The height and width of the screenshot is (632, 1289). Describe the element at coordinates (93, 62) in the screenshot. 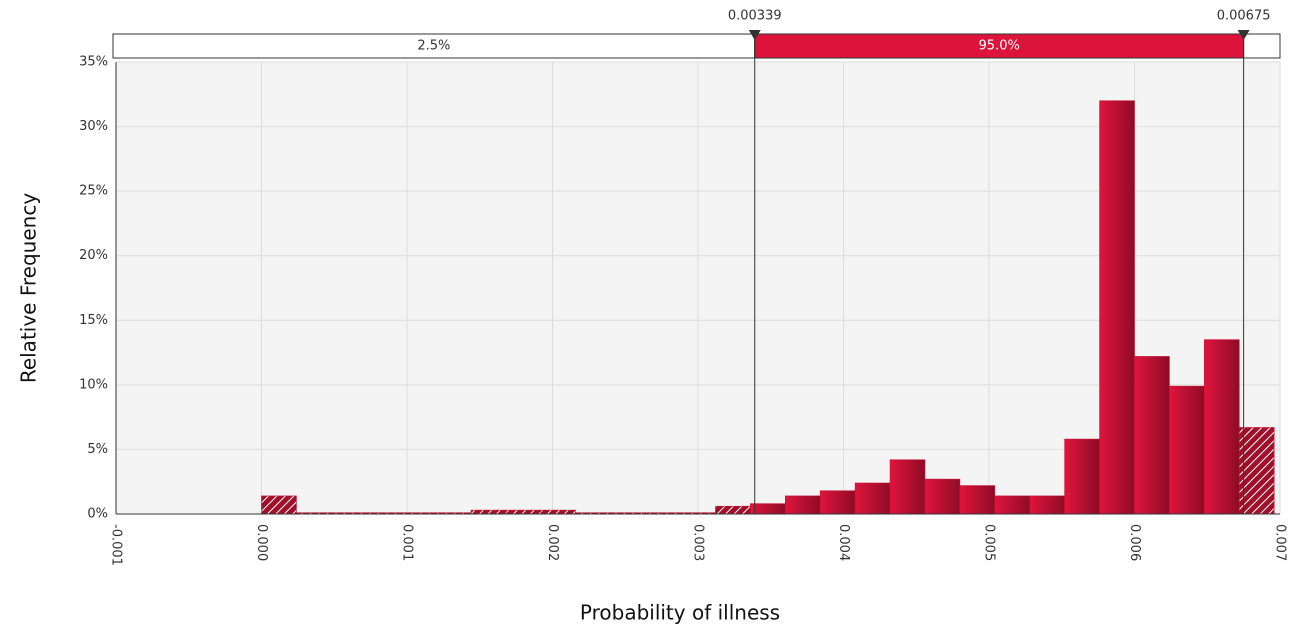

I see `y-tick-label: 35%` at that location.